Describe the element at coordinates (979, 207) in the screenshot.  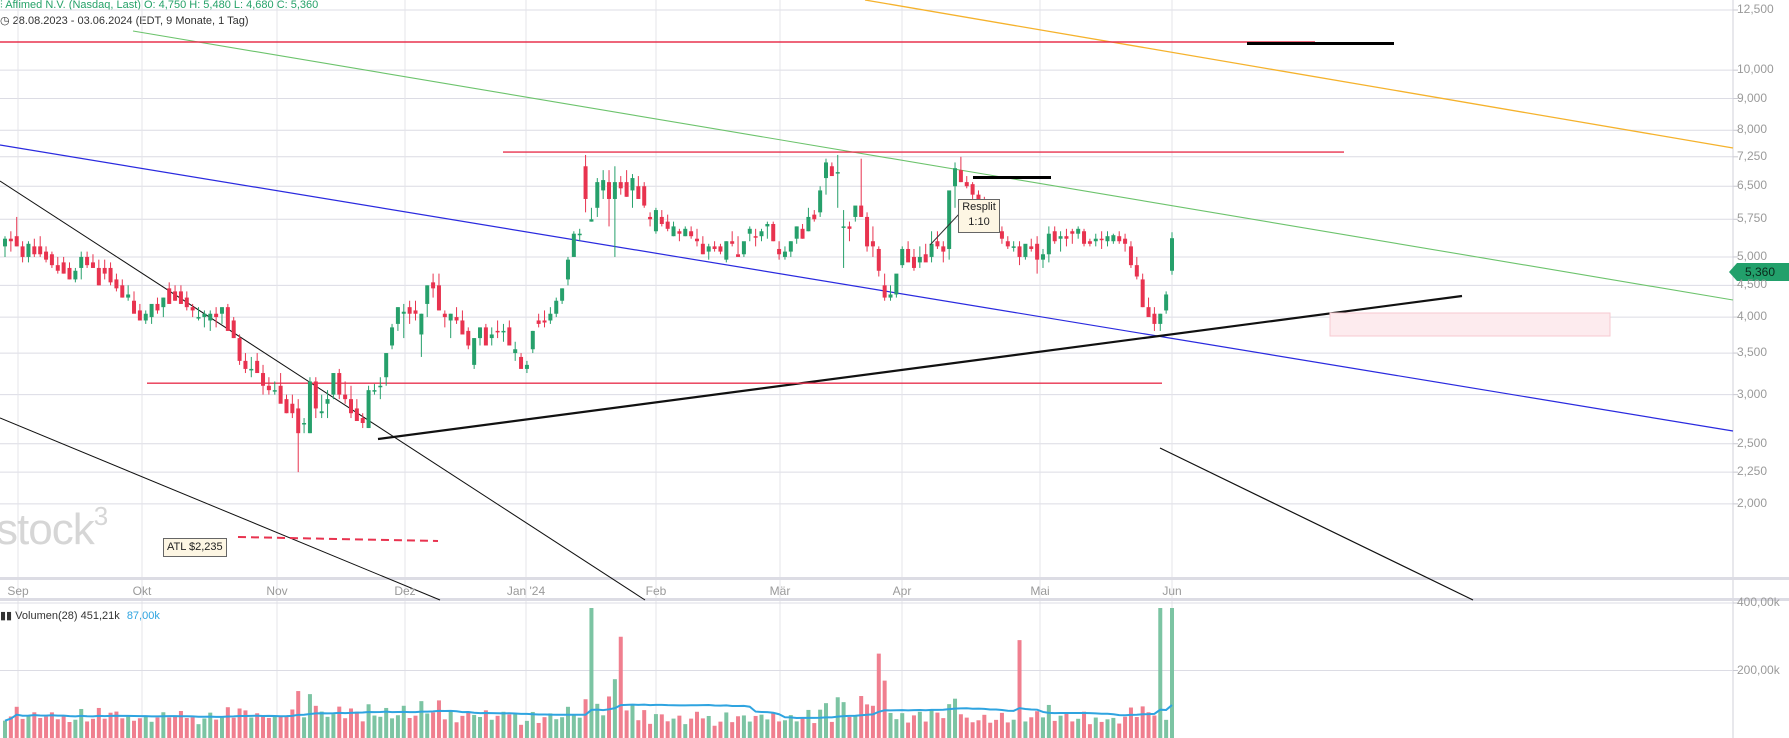
I see `resplit-label: Resplit` at that location.